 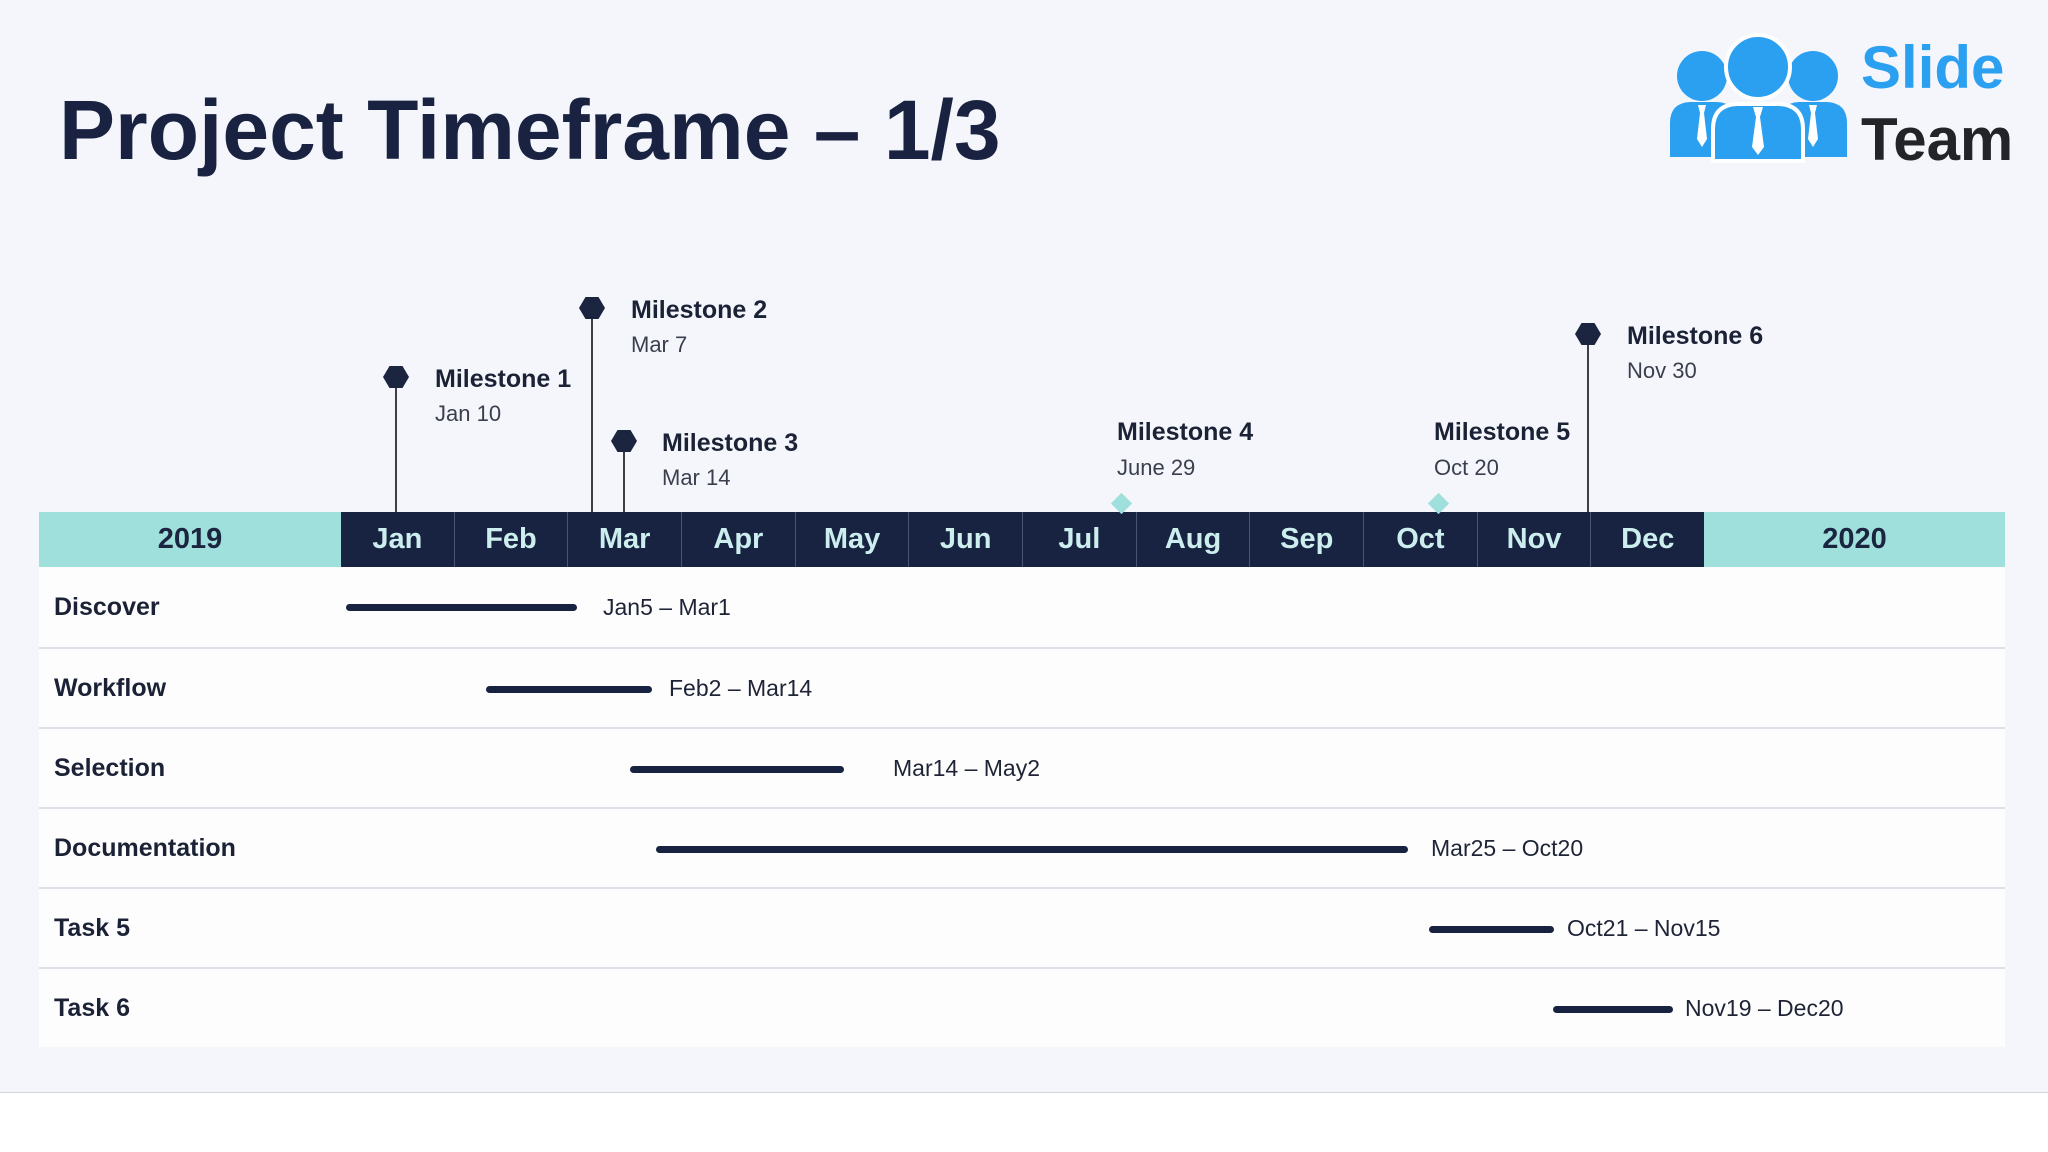 What do you see at coordinates (1420, 539) in the screenshot?
I see `month-oct: Oct` at bounding box center [1420, 539].